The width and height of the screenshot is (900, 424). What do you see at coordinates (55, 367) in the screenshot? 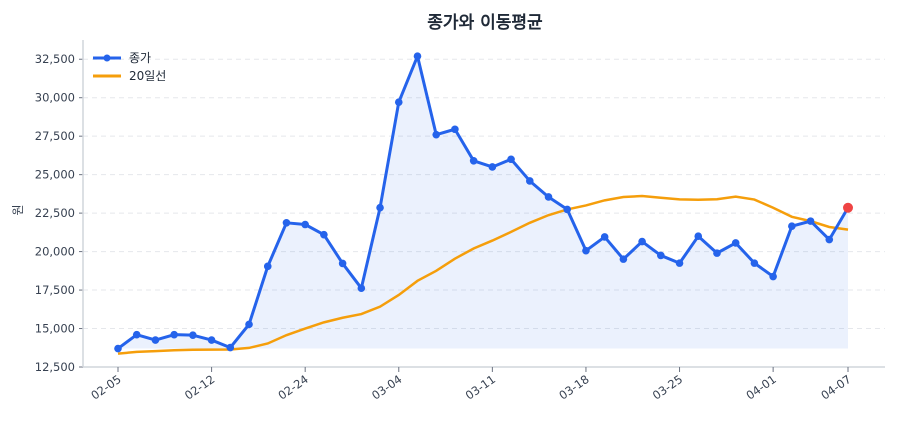
I see `y-tick-label: 12,500` at bounding box center [55, 367].